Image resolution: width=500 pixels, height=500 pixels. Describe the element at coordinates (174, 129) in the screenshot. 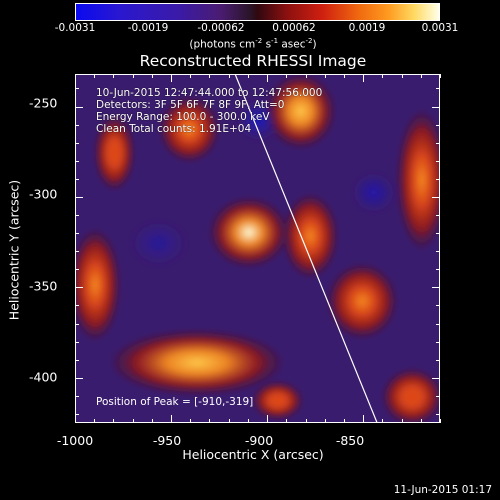

I see `clean-counts-label: Clean Total counts: 1.91E+04` at that location.